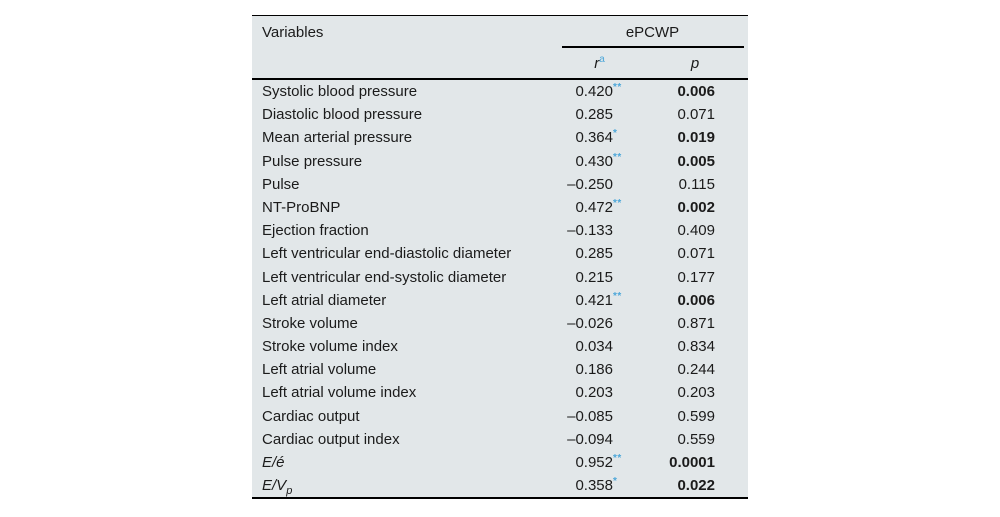  I want to click on p-value: 0.871, so click(696, 323).